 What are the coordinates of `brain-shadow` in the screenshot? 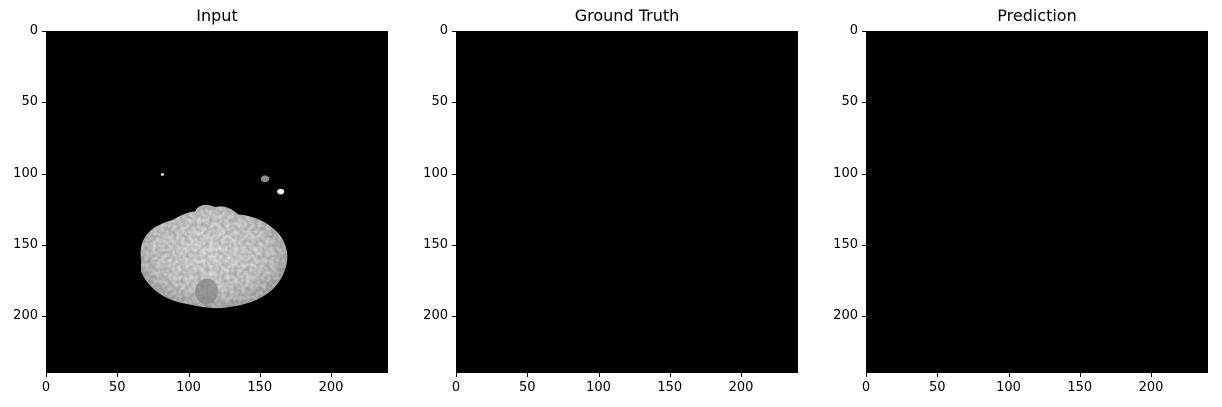 It's located at (206, 291).